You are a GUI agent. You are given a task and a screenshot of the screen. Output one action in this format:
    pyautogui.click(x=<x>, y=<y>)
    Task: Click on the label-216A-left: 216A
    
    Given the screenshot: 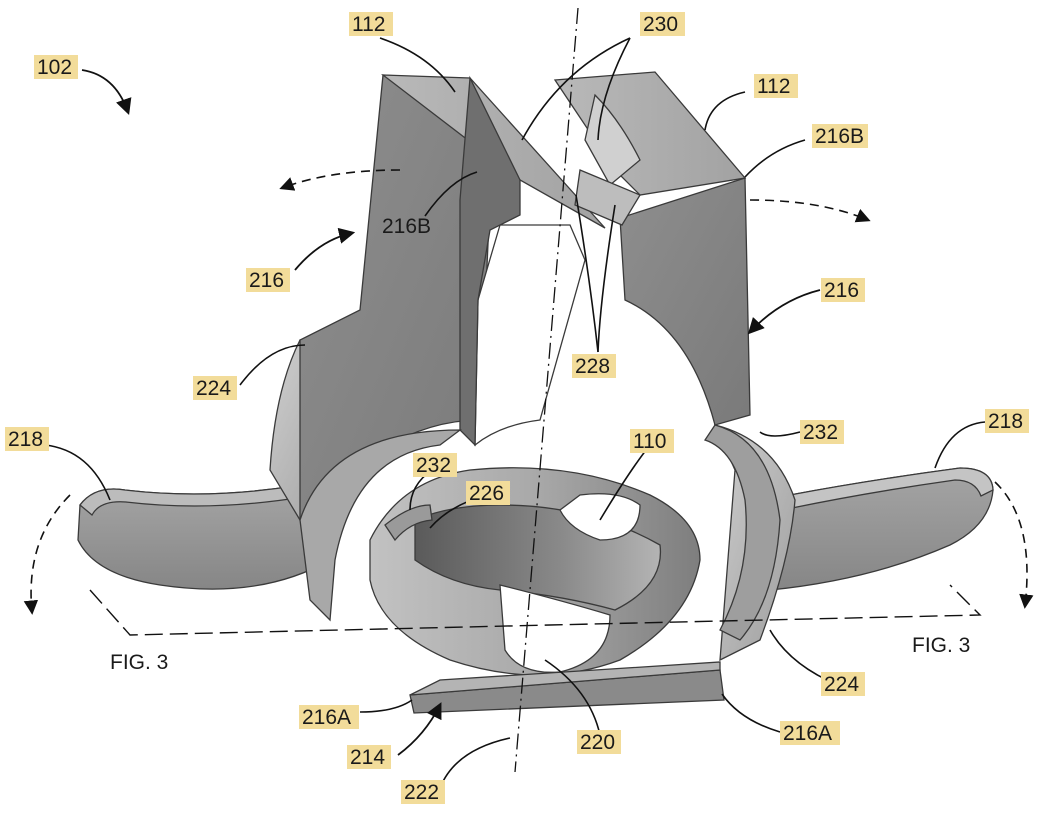 What is the action you would take?
    pyautogui.click(x=329, y=717)
    